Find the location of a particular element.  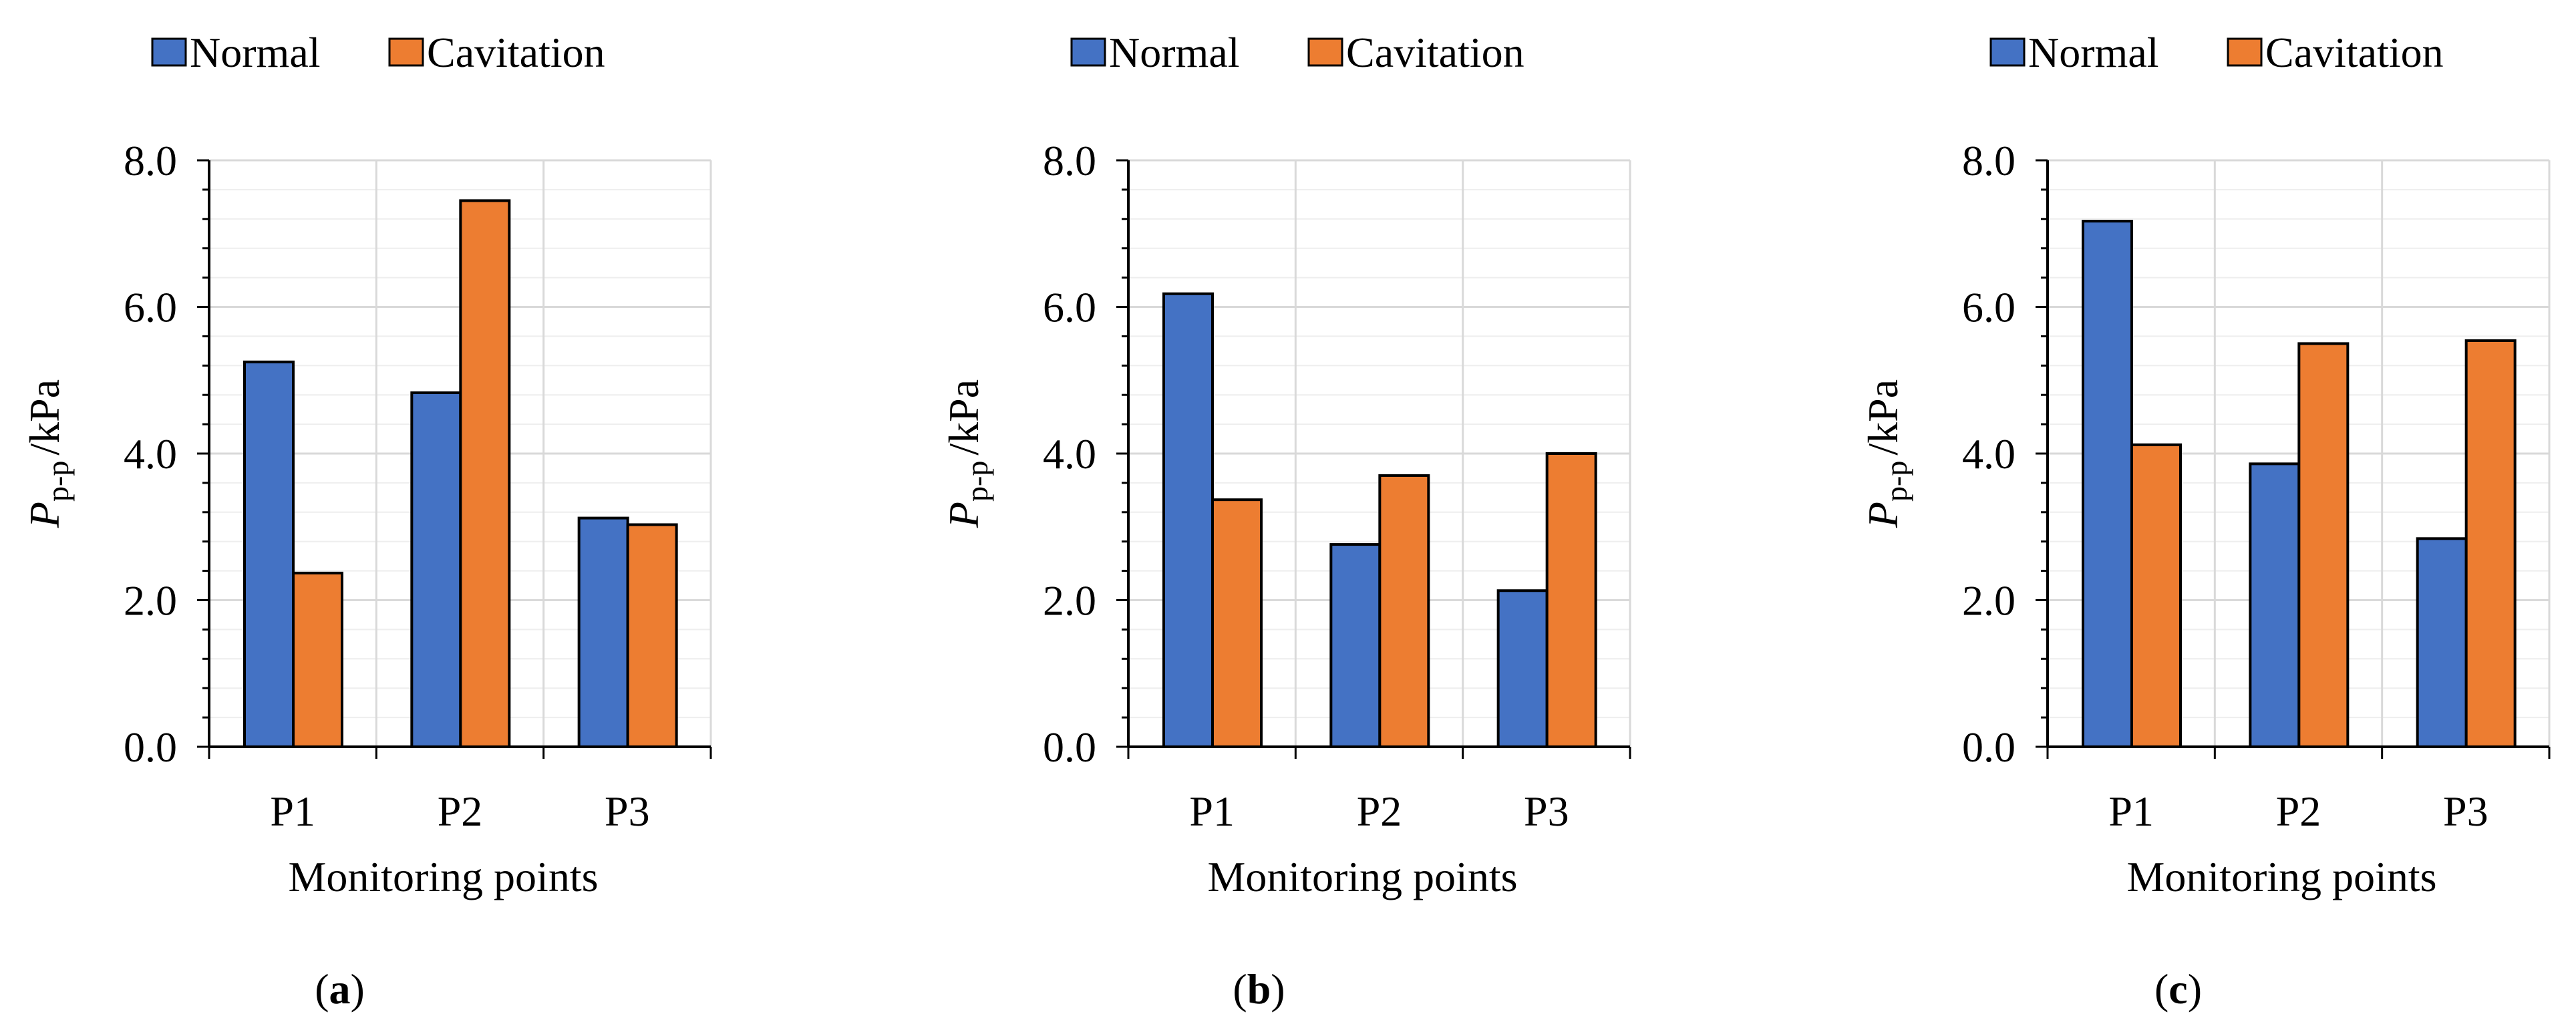

panel-label: (a) is located at coordinates (340, 989).